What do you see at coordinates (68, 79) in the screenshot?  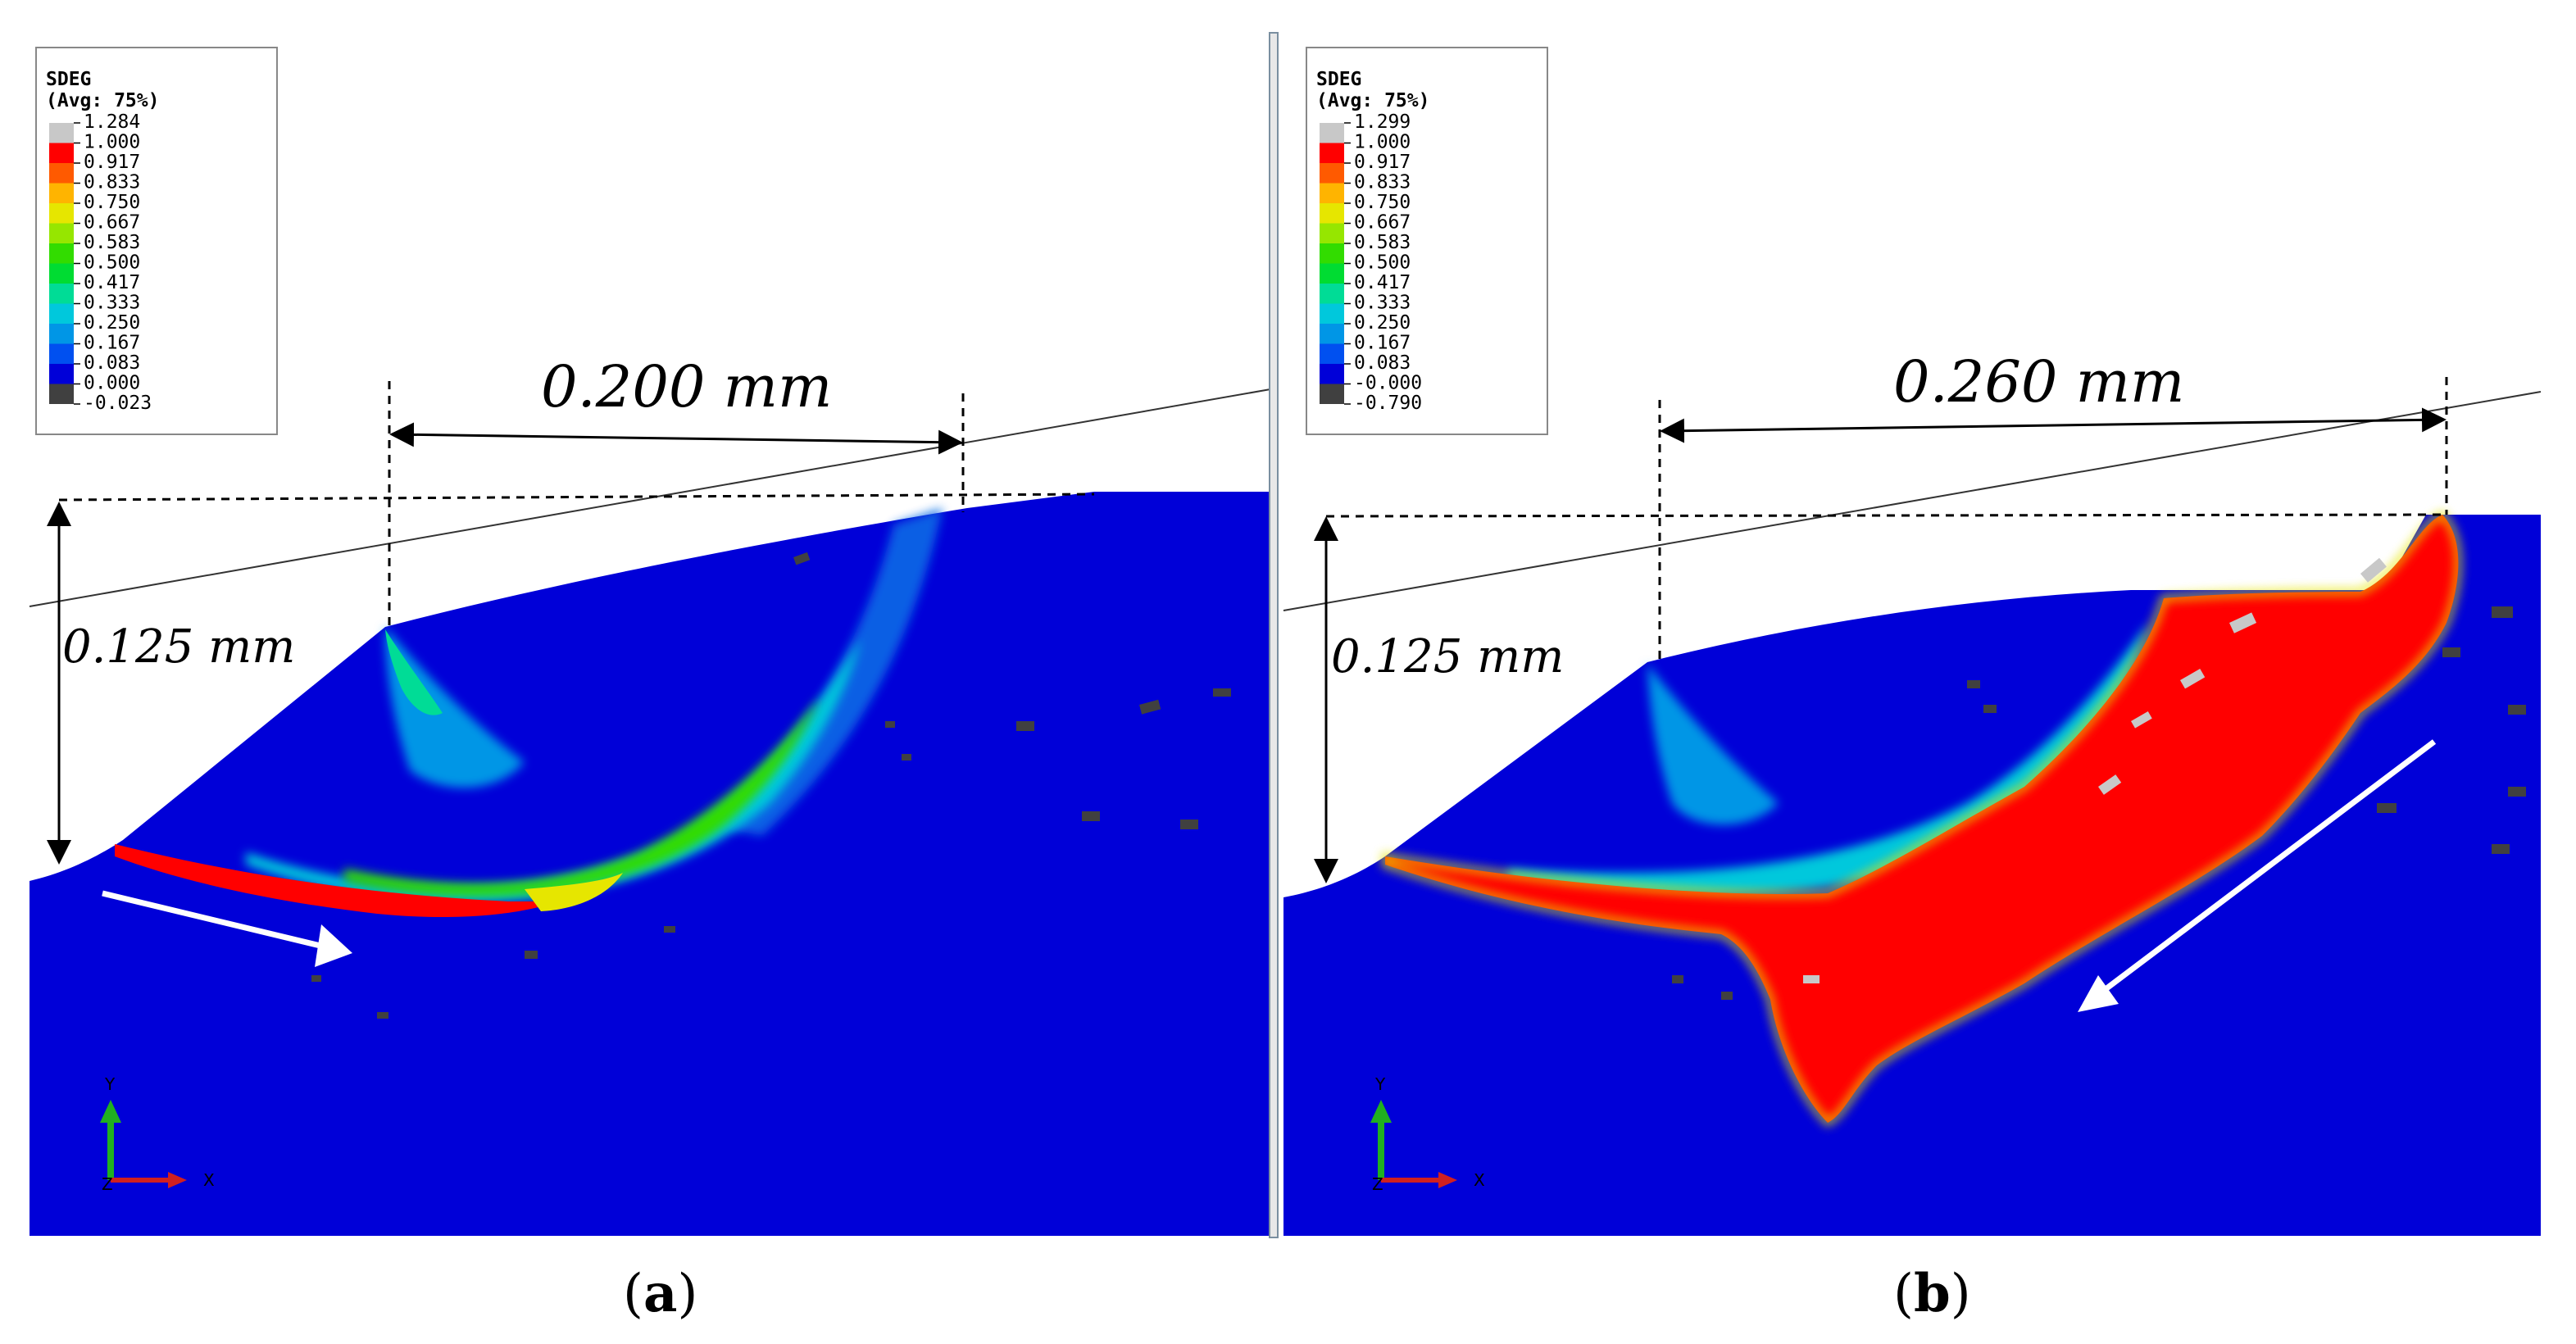 I see `legend-variable-a: SDEG` at bounding box center [68, 79].